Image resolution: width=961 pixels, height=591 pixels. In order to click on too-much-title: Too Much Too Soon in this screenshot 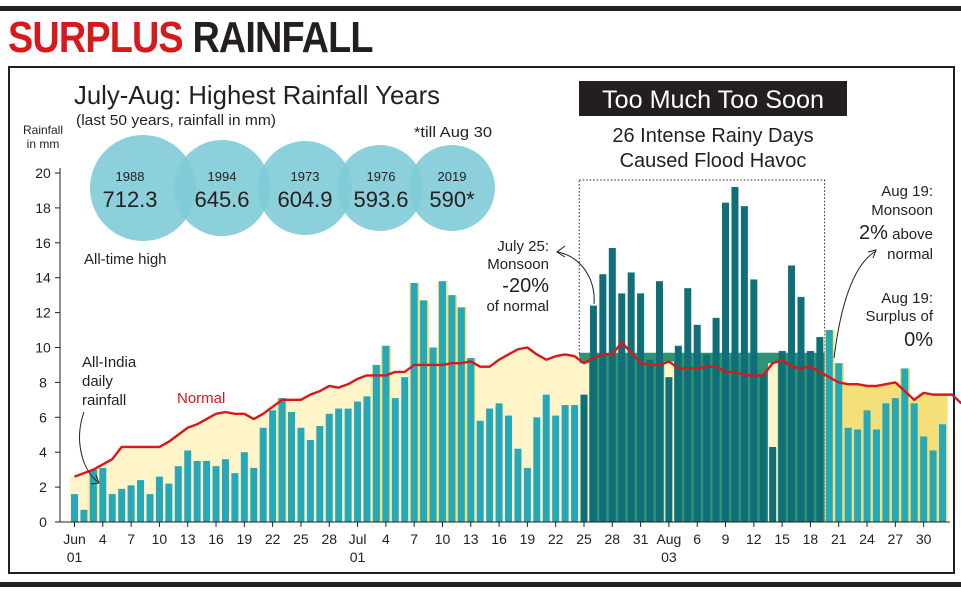, I will do `click(713, 100)`.